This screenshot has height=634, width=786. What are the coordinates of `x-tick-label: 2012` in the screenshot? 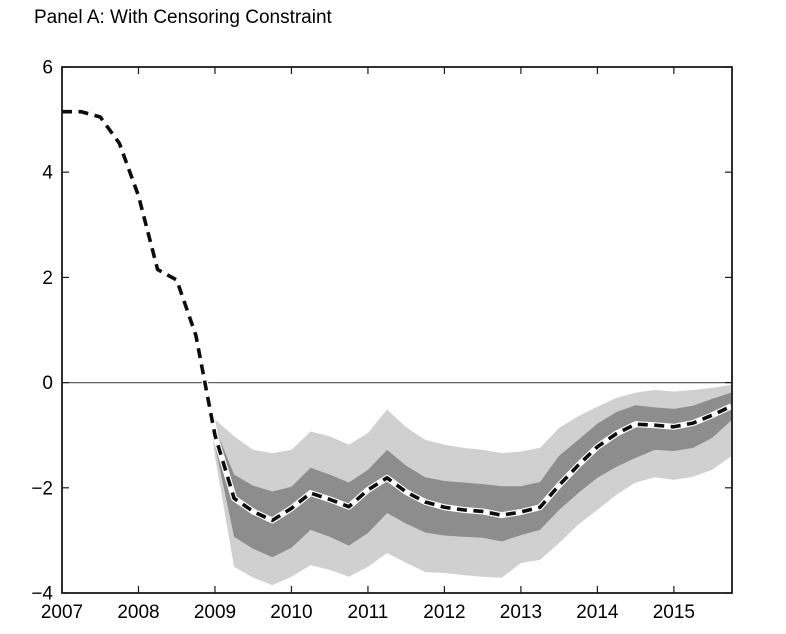 It's located at (444, 612).